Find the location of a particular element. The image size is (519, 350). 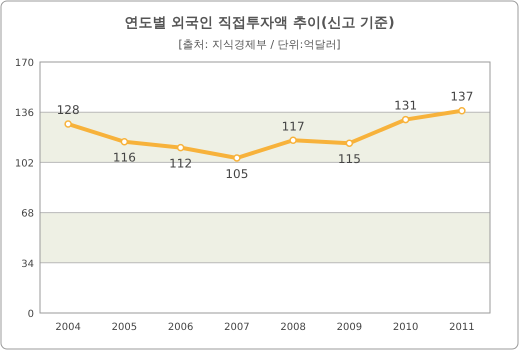

chart-subtitle: [출처: 지식경제부 / 단위:억달러] is located at coordinates (259, 44).